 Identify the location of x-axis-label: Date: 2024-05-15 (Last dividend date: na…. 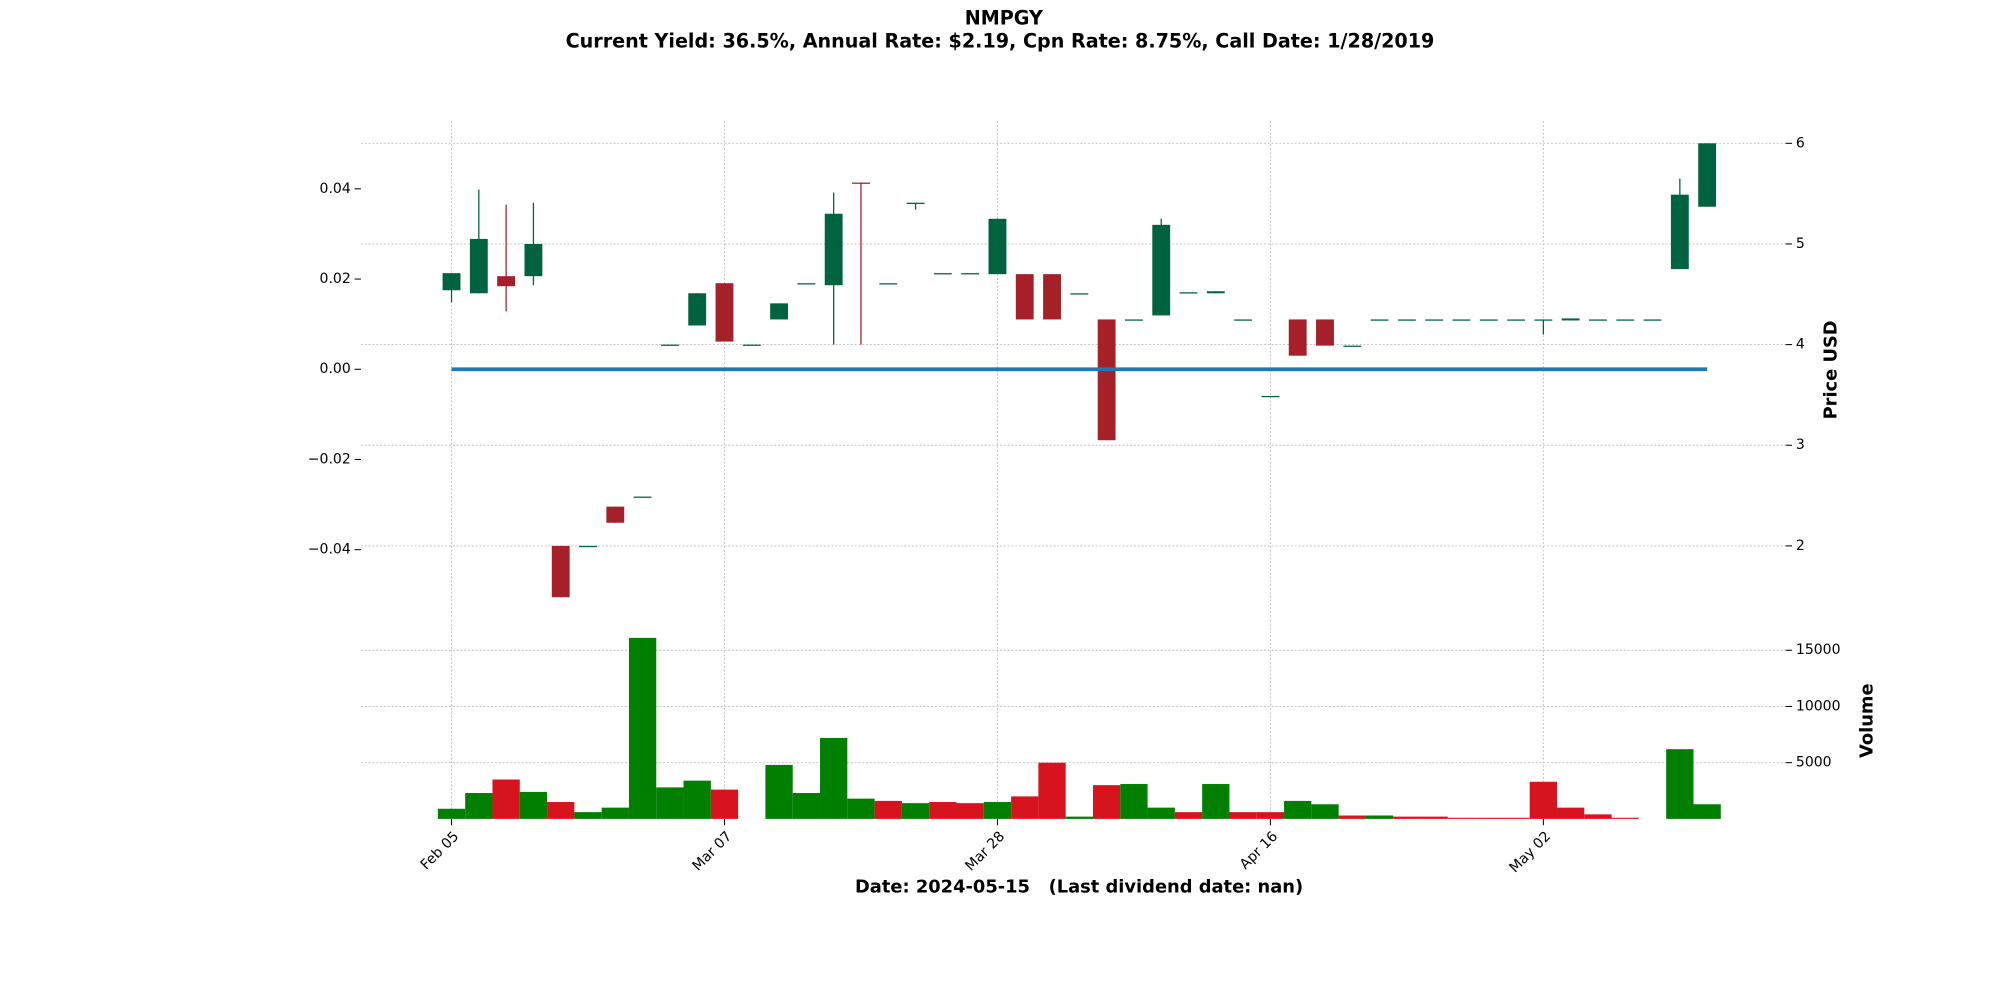
(1079, 887).